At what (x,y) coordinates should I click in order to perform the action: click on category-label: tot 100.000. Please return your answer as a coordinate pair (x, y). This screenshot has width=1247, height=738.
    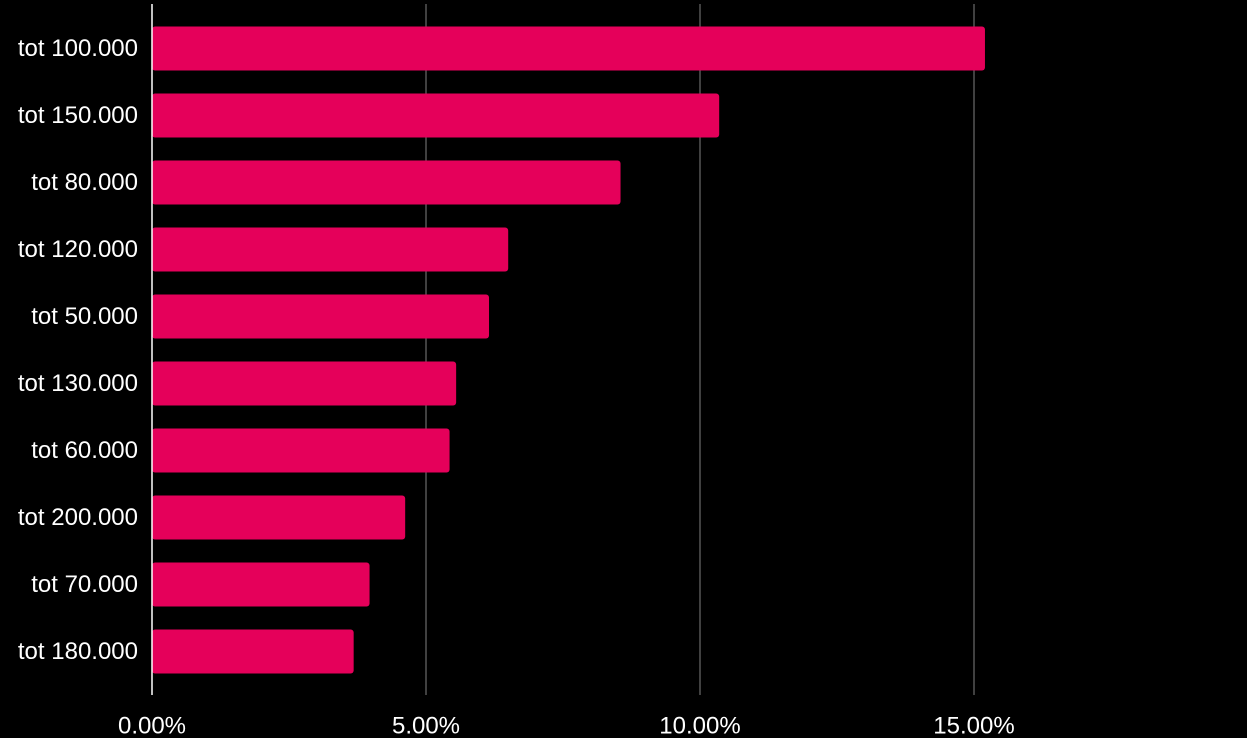
    Looking at the image, I should click on (78, 48).